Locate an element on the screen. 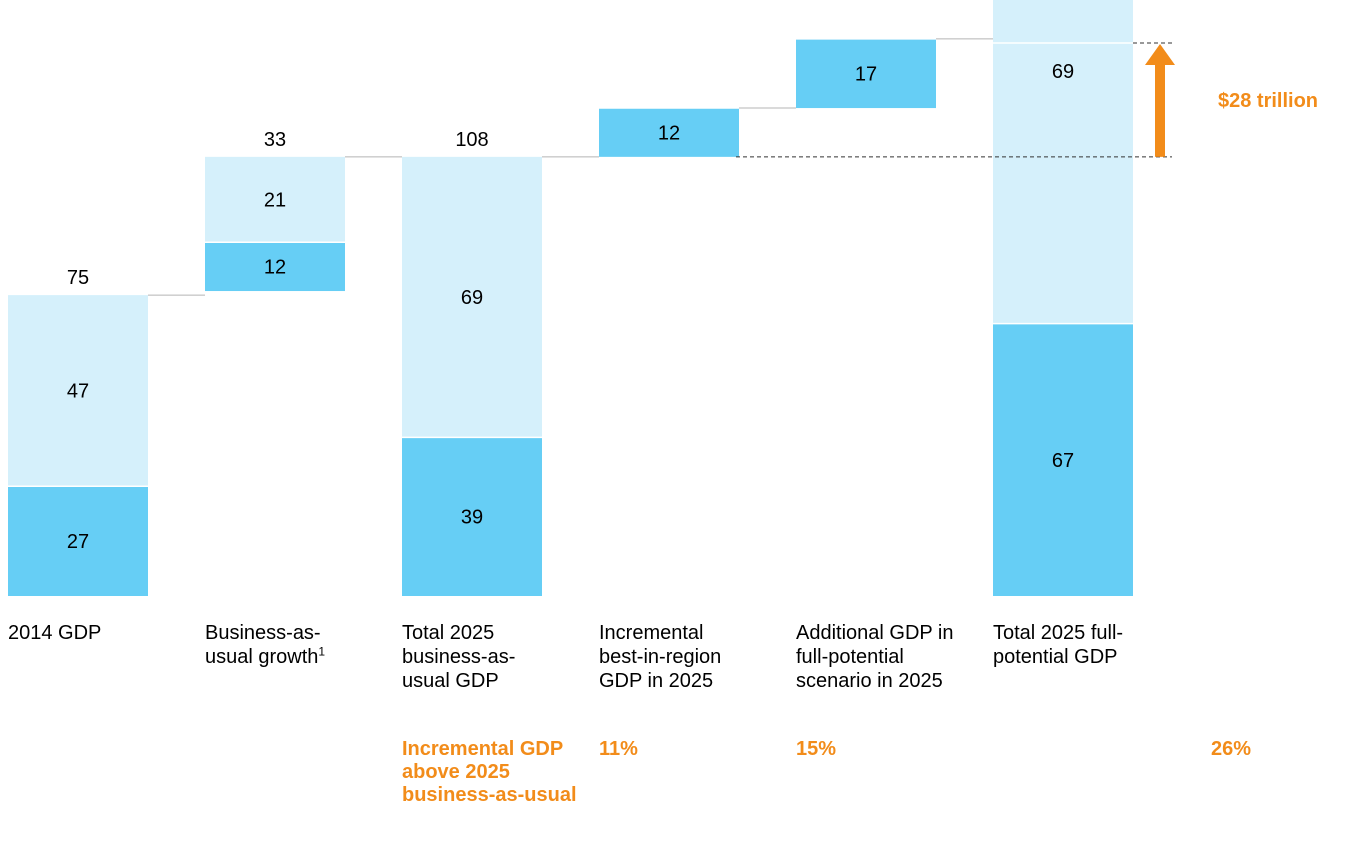 This screenshot has height=846, width=1346. category-label-total-2025-bau-gdp: Total 2025 business-as-usual GDP is located at coordinates (459, 657).